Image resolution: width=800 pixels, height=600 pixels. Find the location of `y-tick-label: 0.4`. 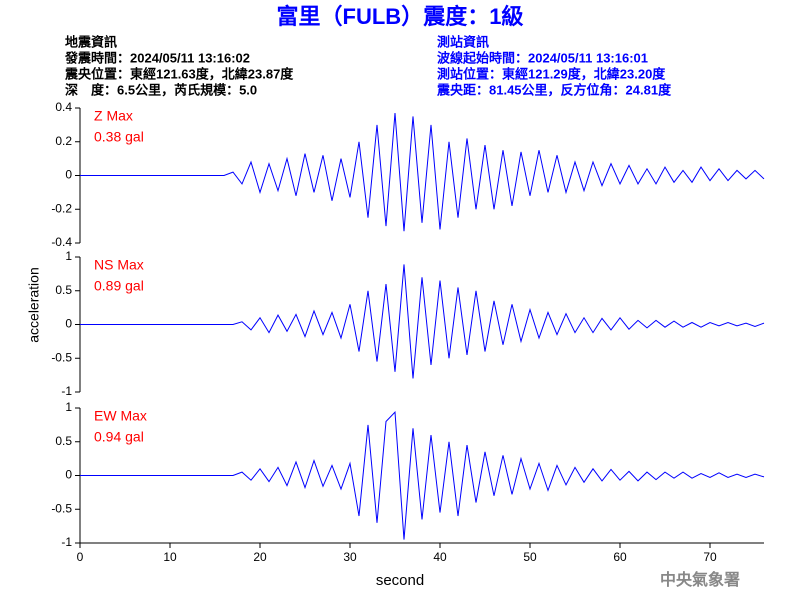

y-tick-label: 0.4 is located at coordinates (63, 107).